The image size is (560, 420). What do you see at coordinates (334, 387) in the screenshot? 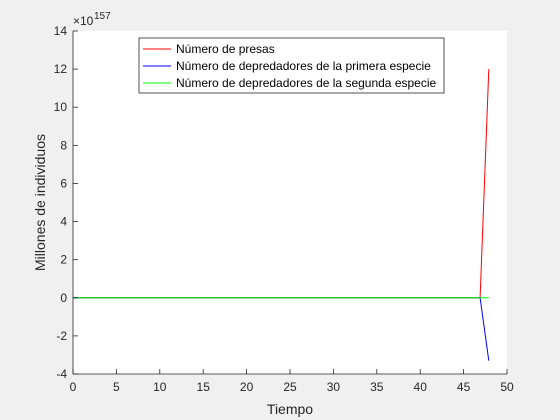
I see `x-tick-label: 30` at bounding box center [334, 387].